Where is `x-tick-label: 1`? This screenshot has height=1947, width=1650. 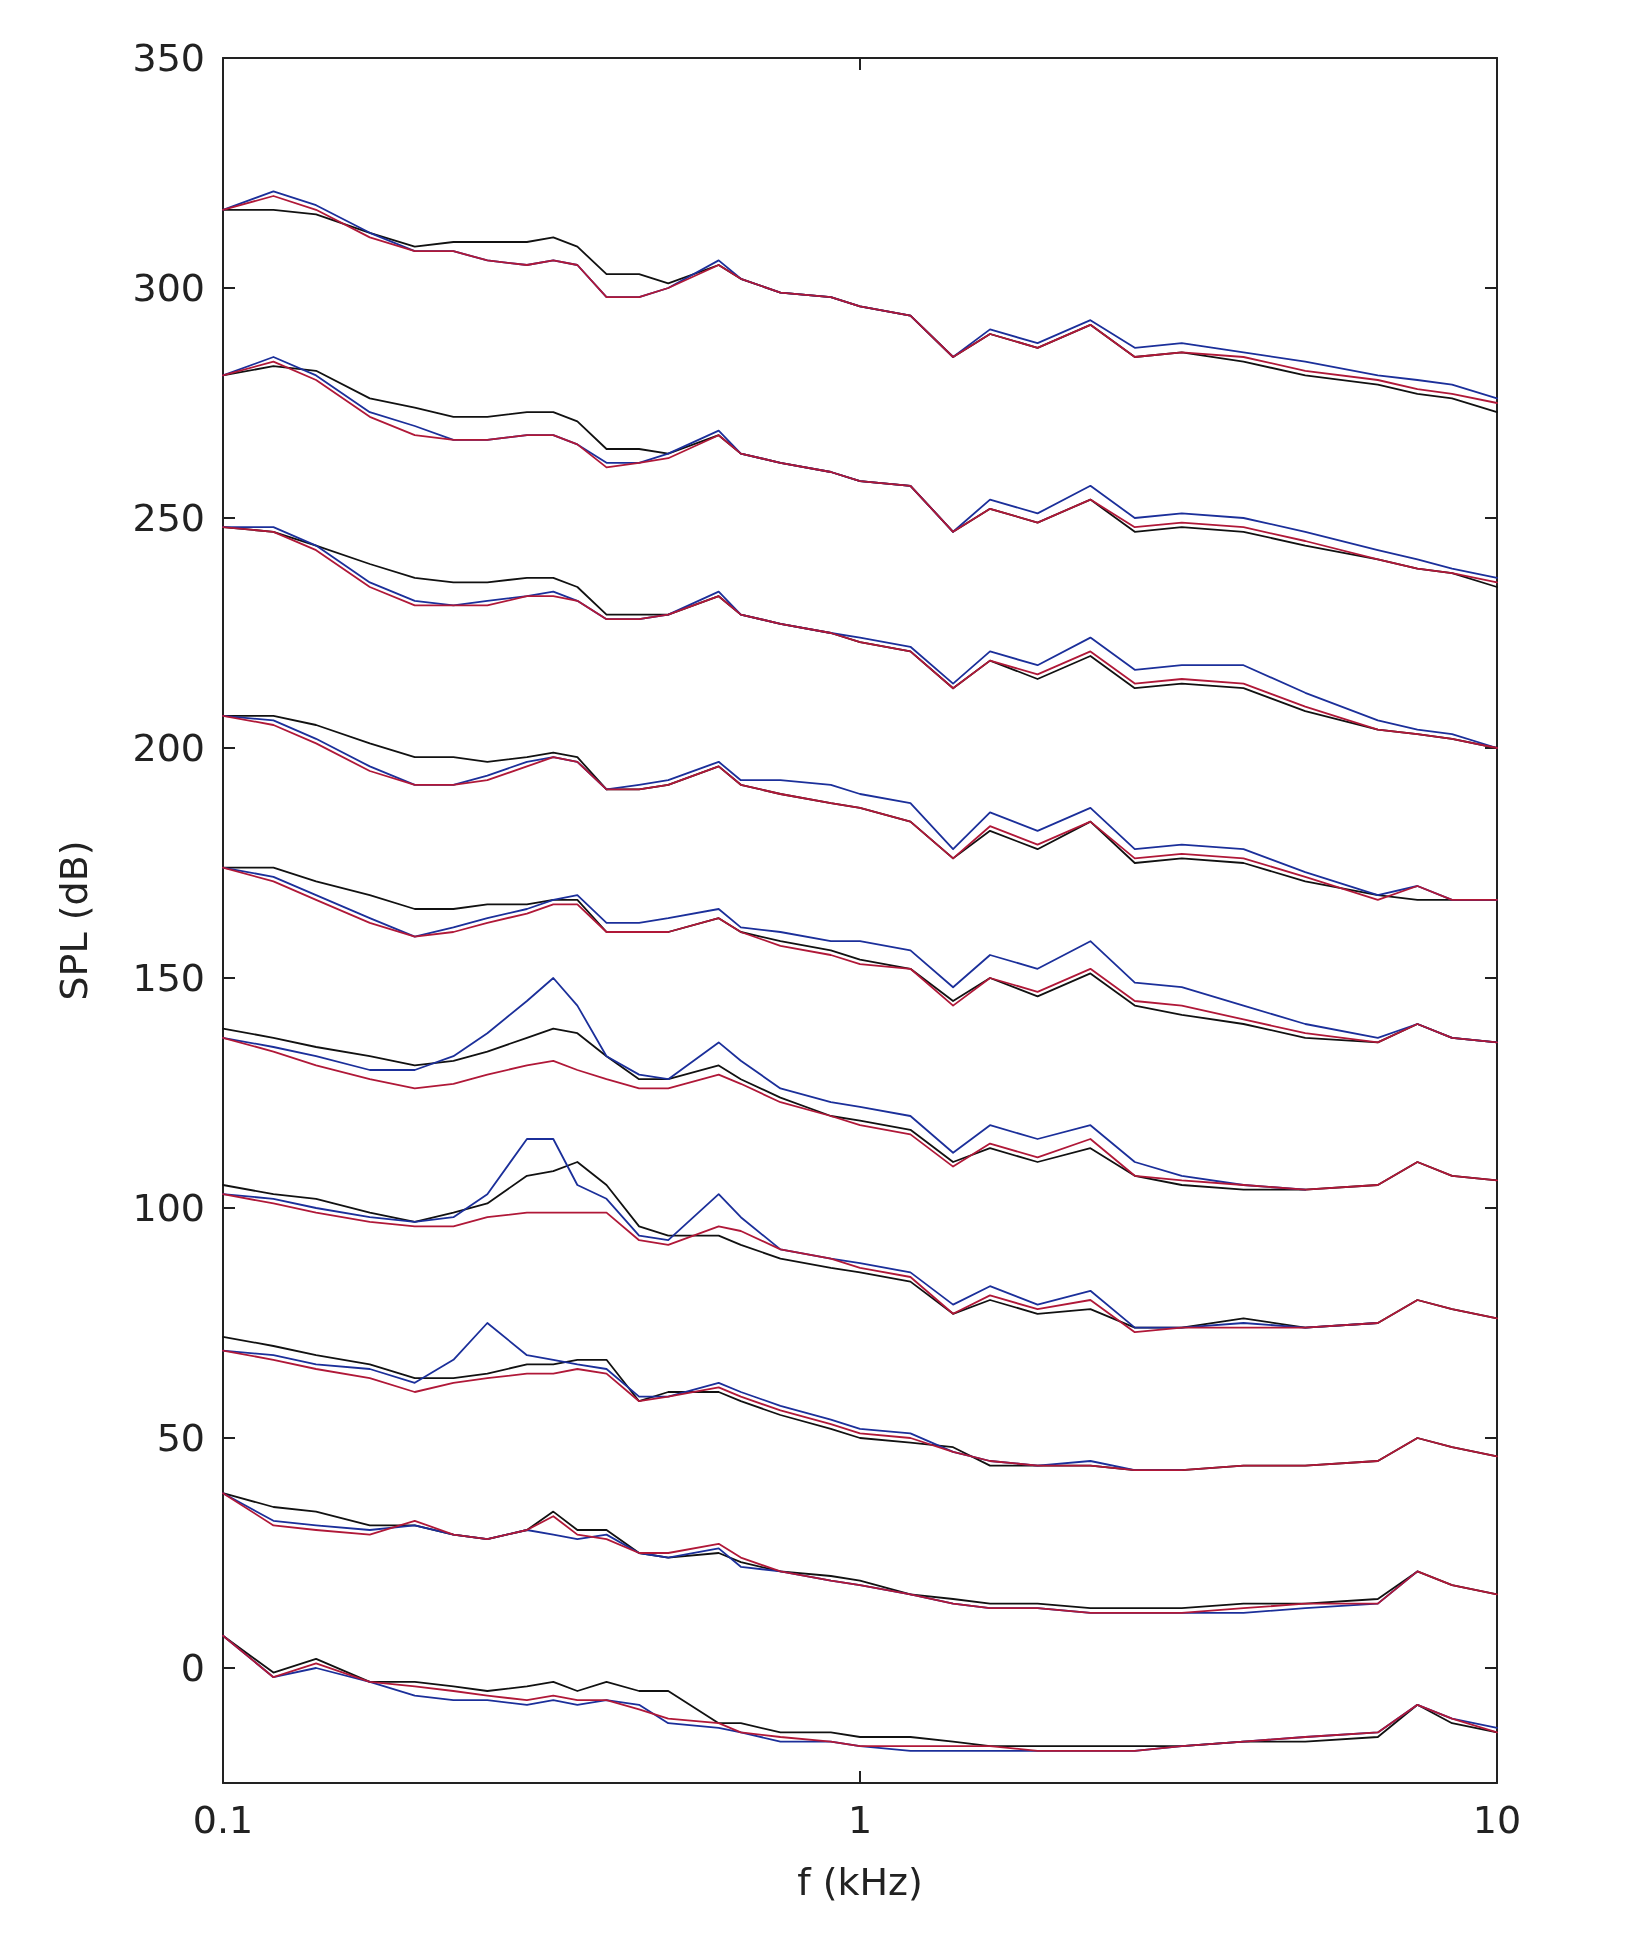
x-tick-label: 1 is located at coordinates (860, 1820).